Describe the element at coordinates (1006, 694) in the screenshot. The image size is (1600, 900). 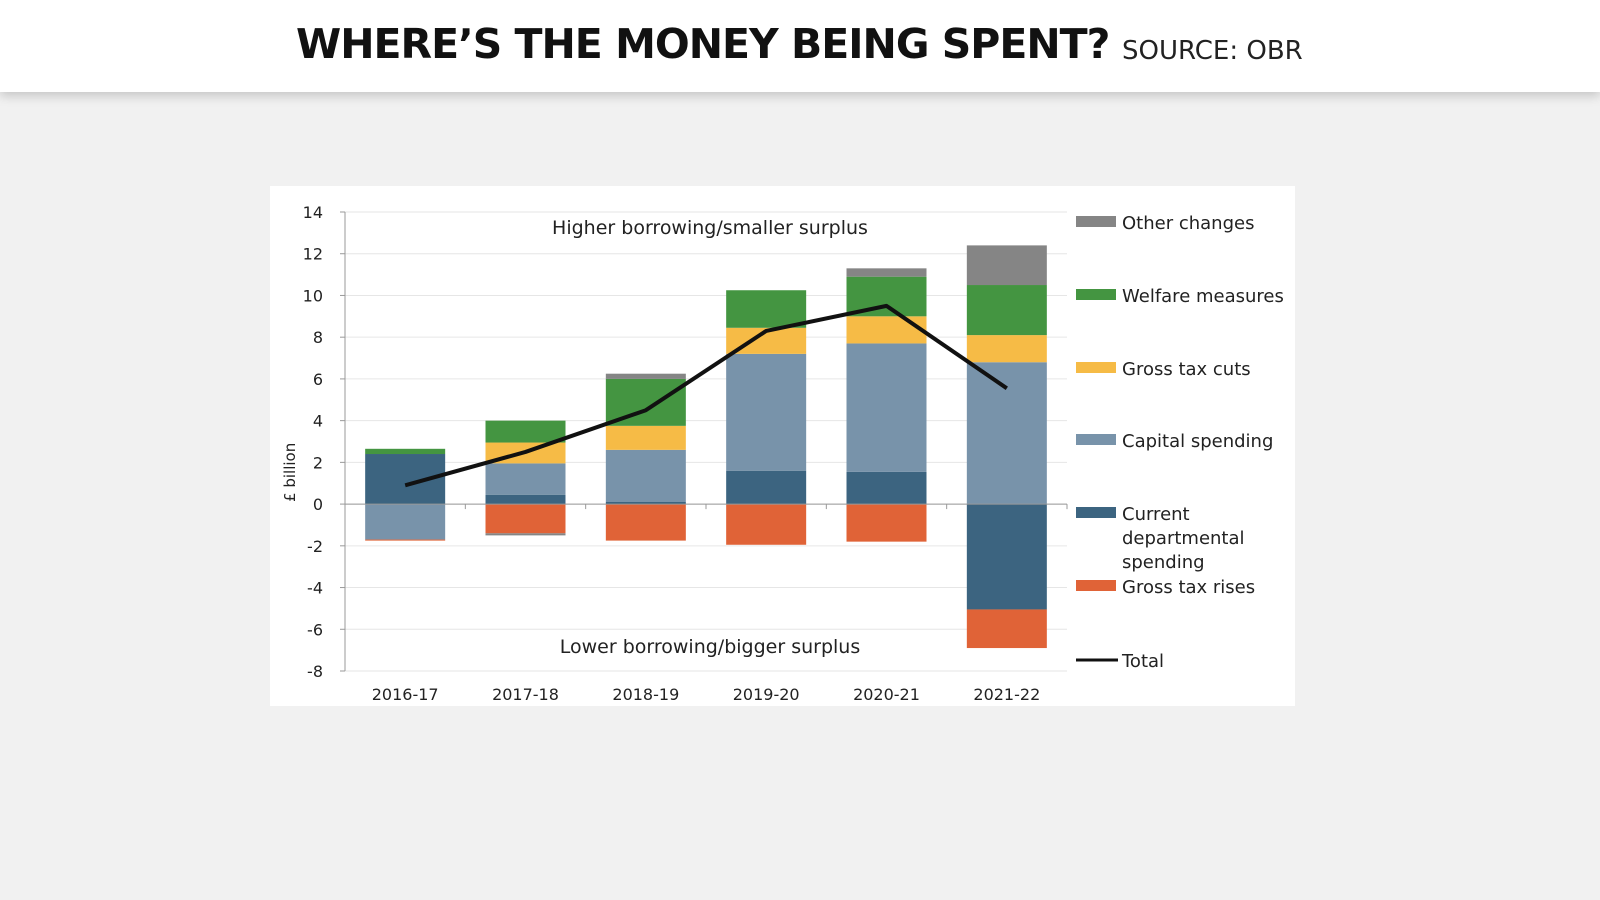
I see `x-tick-label: 2021-22` at that location.